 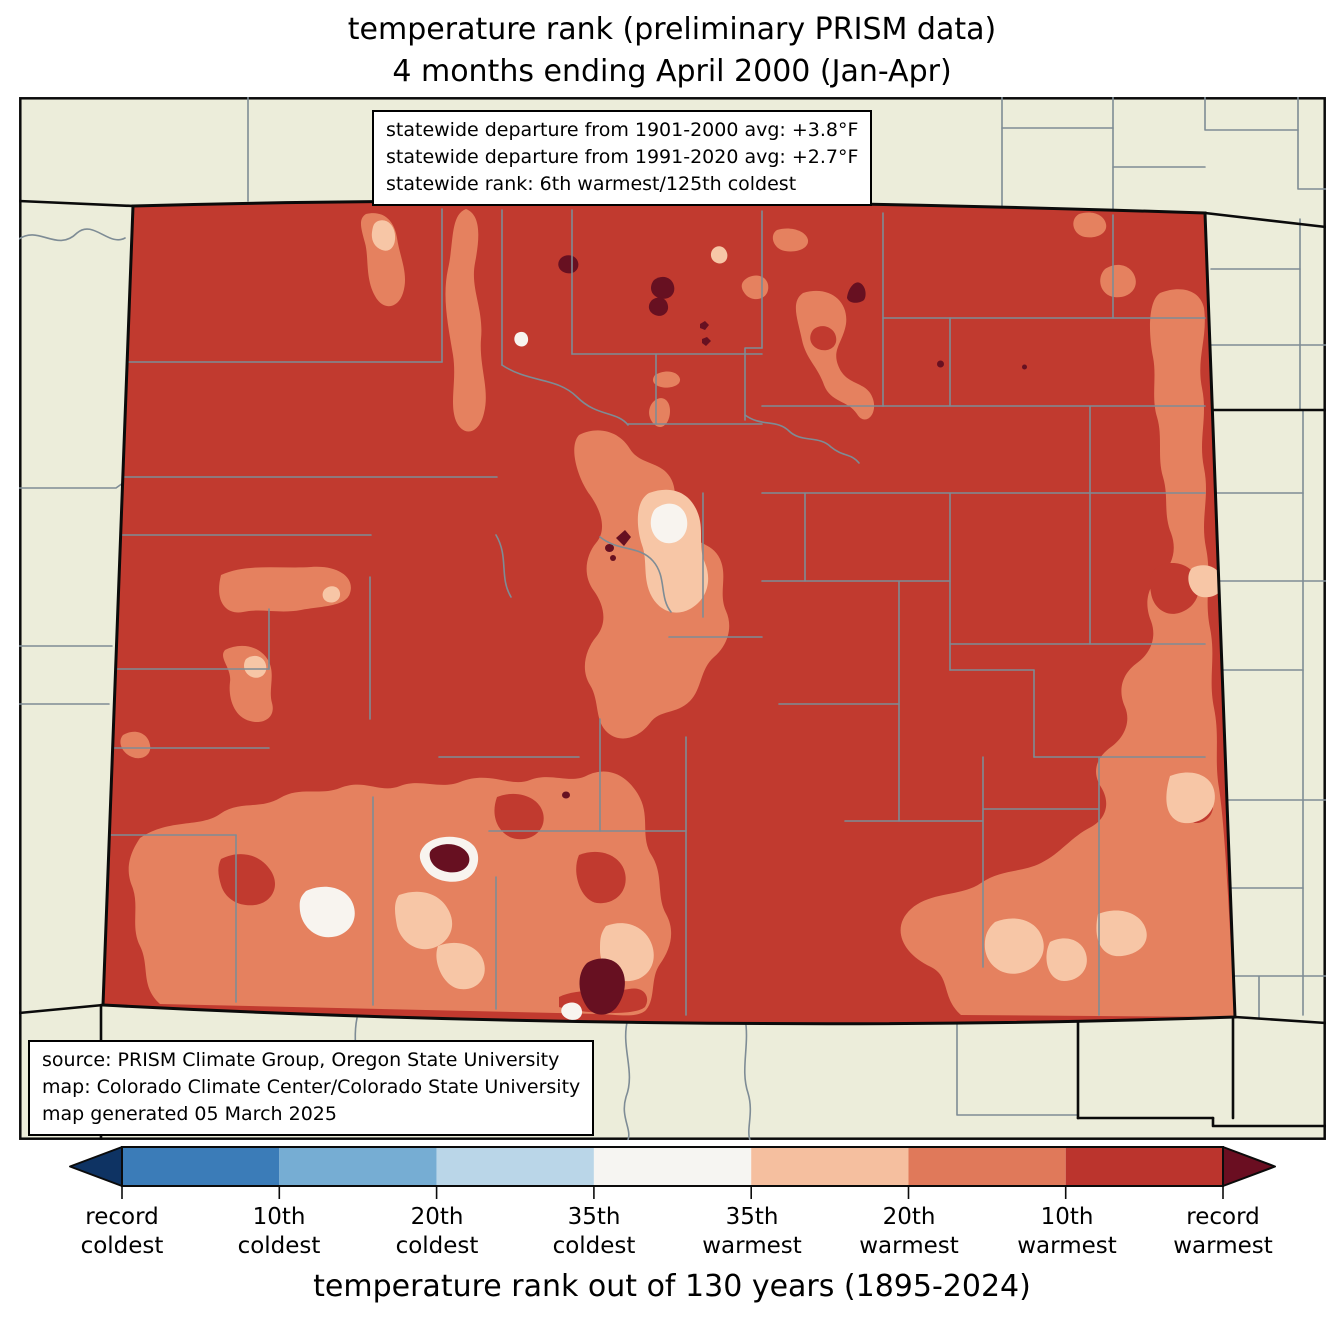 I want to click on rank-median-regions, so click(x=493, y=676).